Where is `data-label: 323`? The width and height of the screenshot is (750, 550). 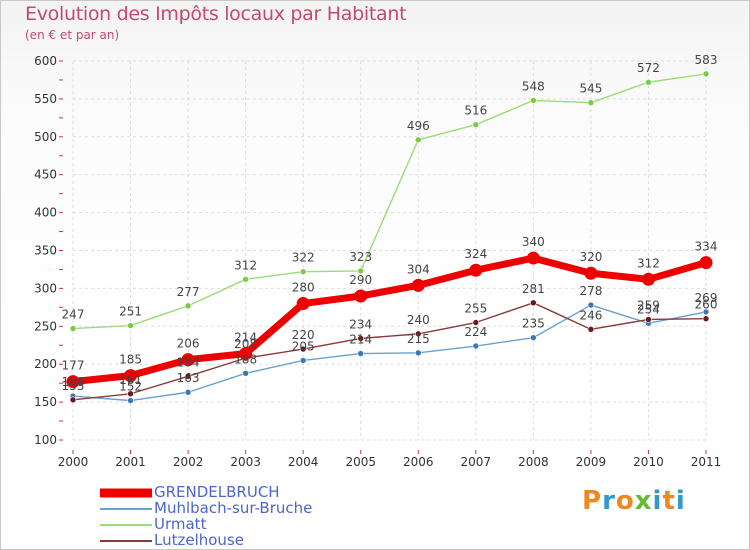
data-label: 323 is located at coordinates (360, 257).